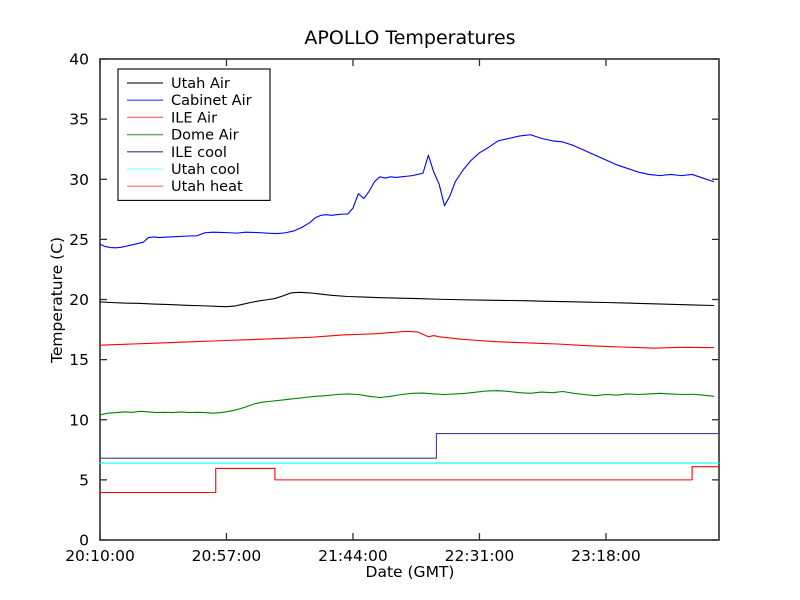 The width and height of the screenshot is (800, 600). Describe the element at coordinates (100, 556) in the screenshot. I see `x-tick-label: 20:10:00` at that location.